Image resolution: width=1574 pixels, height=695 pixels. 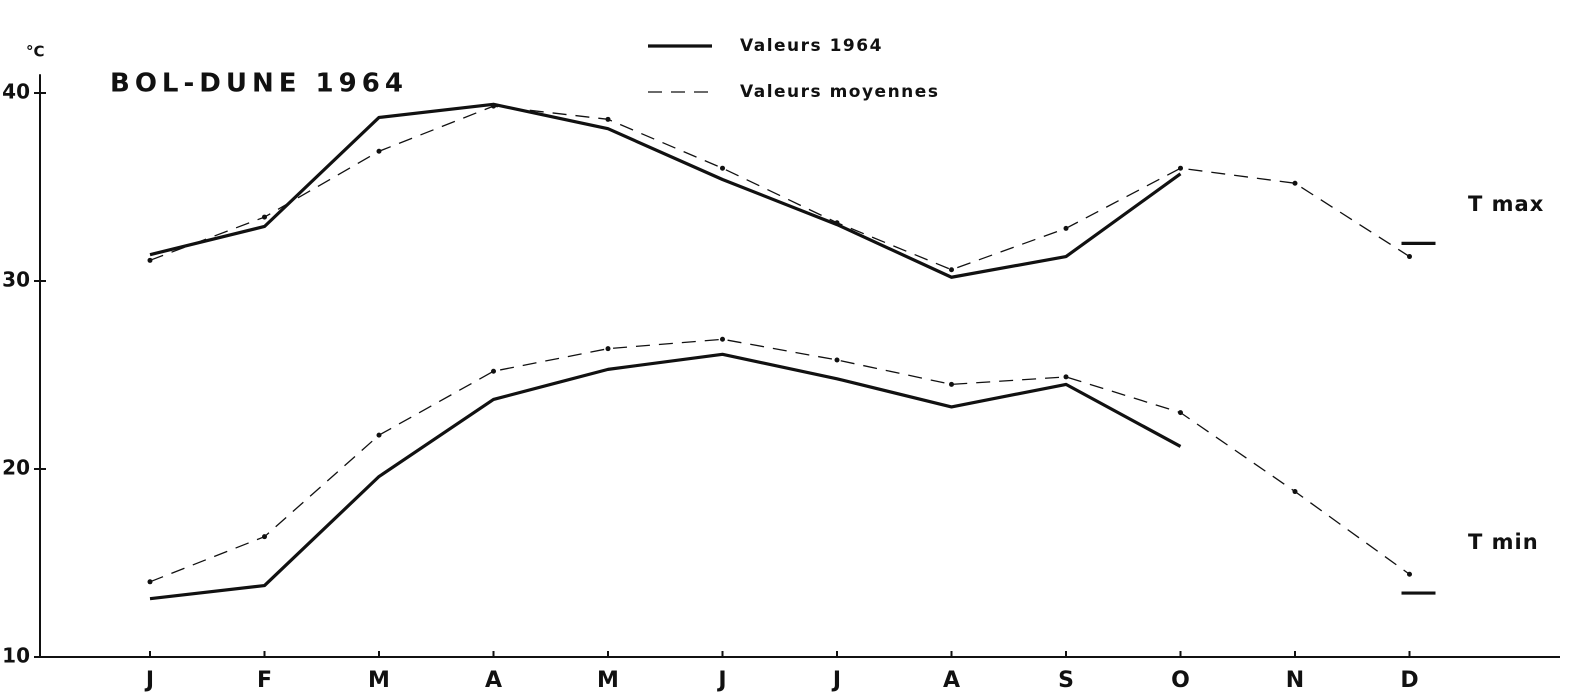 What do you see at coordinates (259, 84) in the screenshot?
I see `chart-title: BOL-DUNE 1964` at bounding box center [259, 84].